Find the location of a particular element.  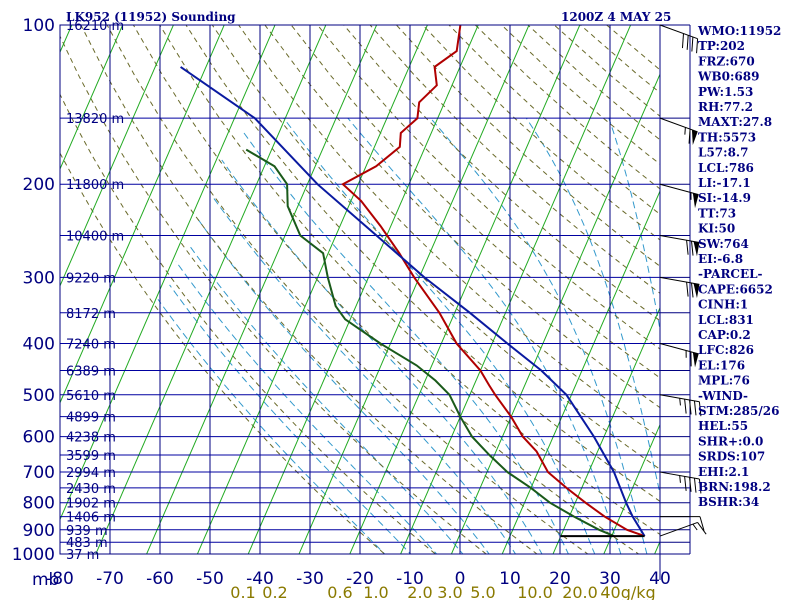

stat-line: MPL:76 is located at coordinates (724, 381).